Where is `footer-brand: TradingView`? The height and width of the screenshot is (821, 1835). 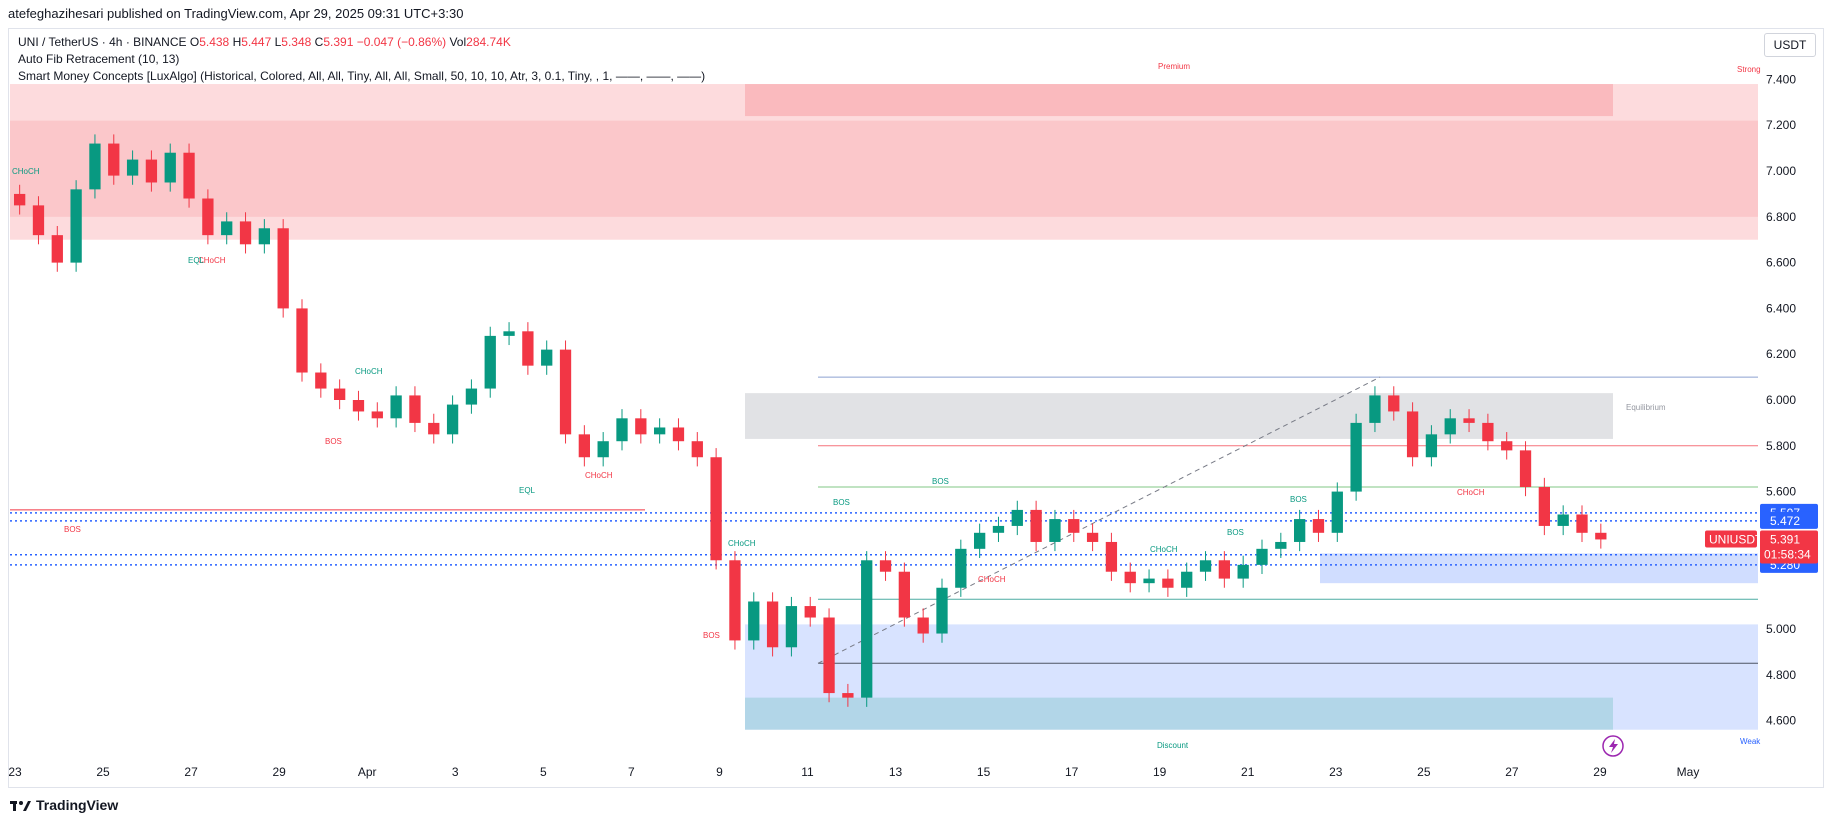 footer-brand: TradingView is located at coordinates (64, 805).